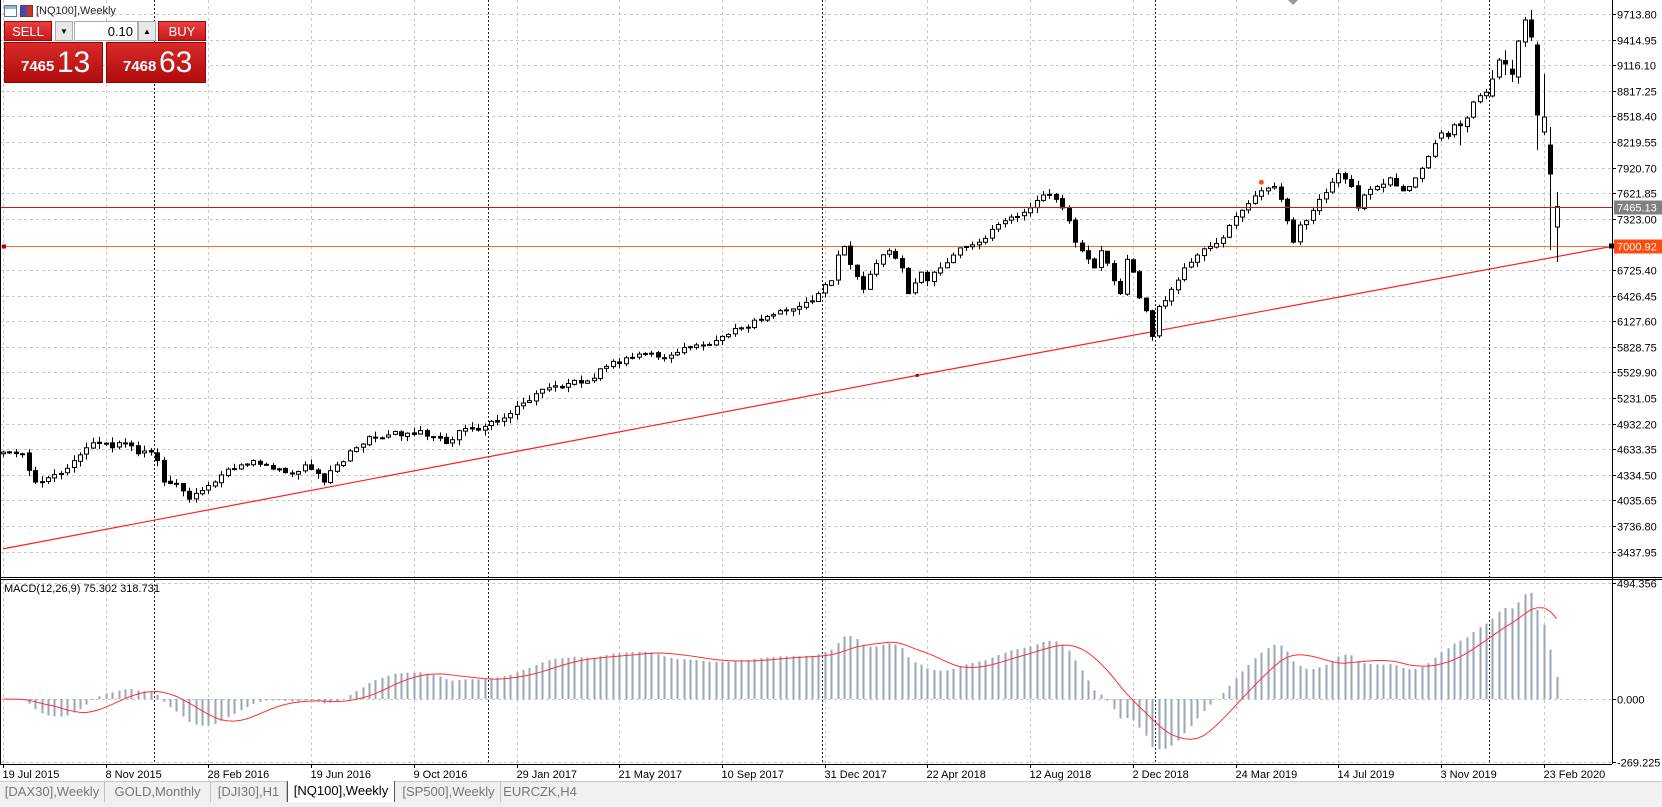 This screenshot has height=807, width=1662. What do you see at coordinates (831, 804) in the screenshot?
I see `status-strip` at bounding box center [831, 804].